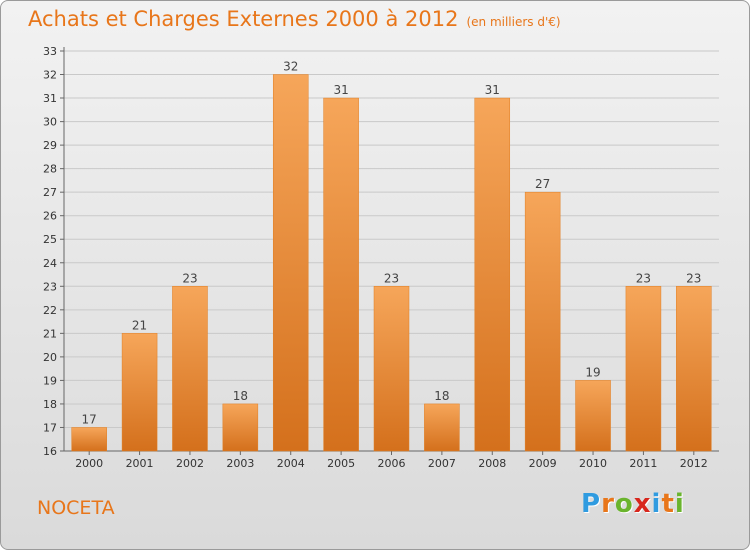 The height and width of the screenshot is (550, 750). Describe the element at coordinates (693, 278) in the screenshot. I see `value-label-2012: 23` at that location.